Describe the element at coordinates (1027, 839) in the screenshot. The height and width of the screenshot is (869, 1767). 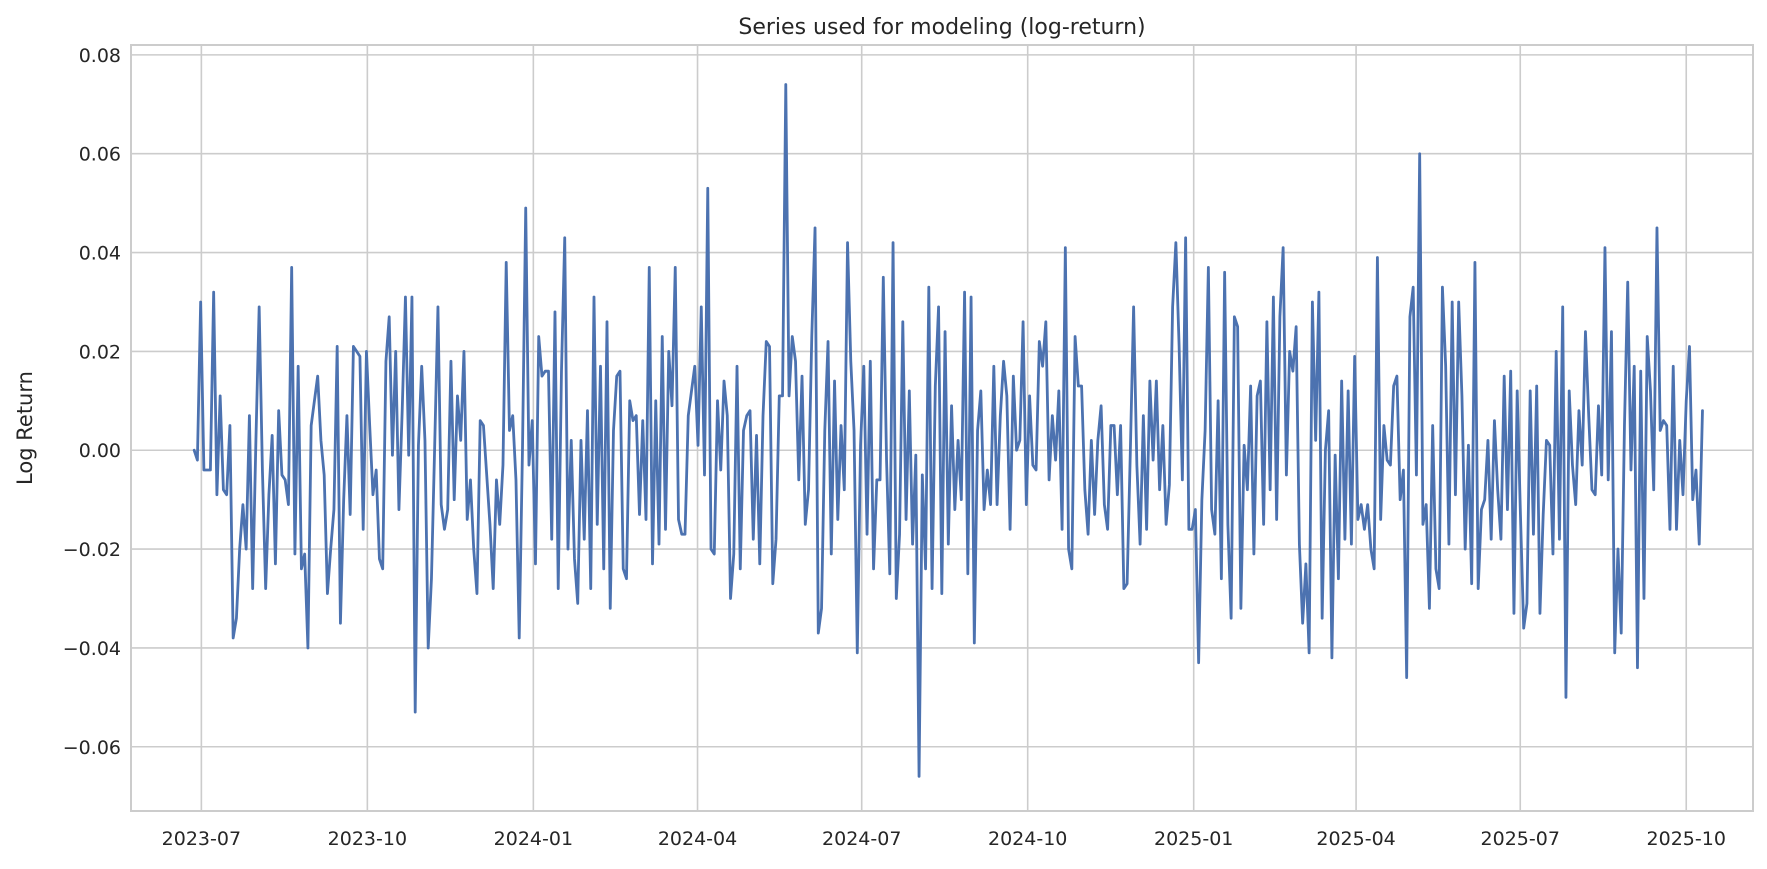
I see `x-tick-label: 2024-10` at that location.